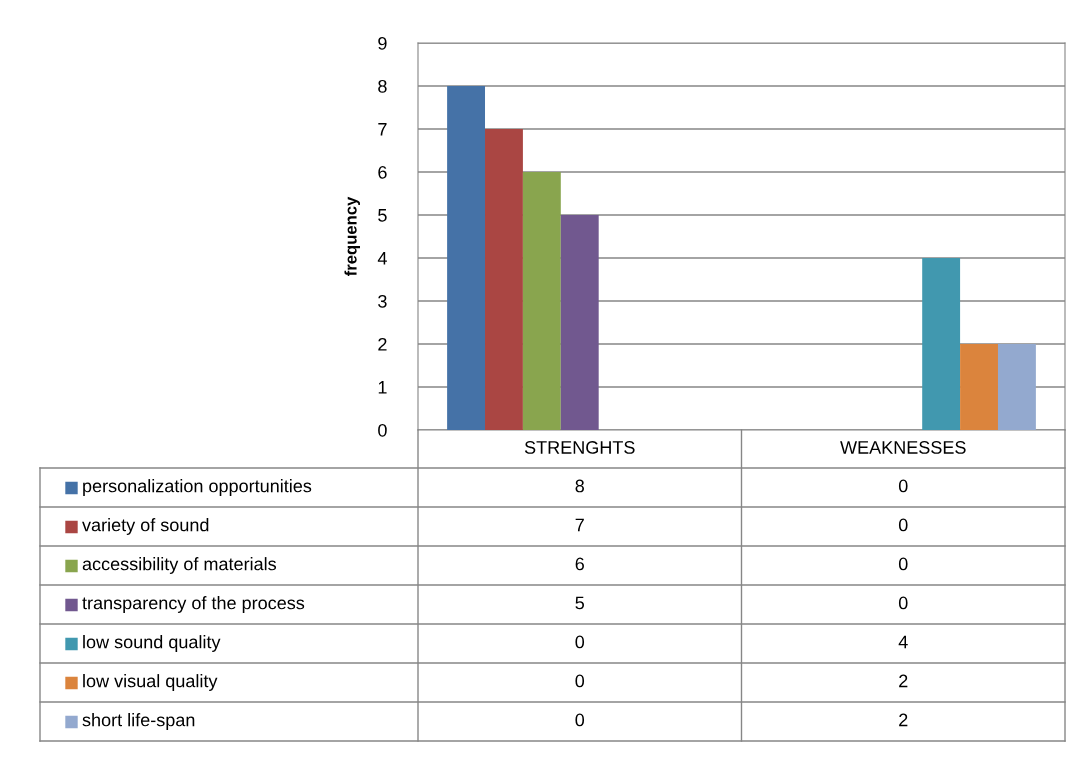 Image resolution: width=1080 pixels, height=776 pixels. What do you see at coordinates (382, 430) in the screenshot?
I see `y-tick-label: 0` at bounding box center [382, 430].